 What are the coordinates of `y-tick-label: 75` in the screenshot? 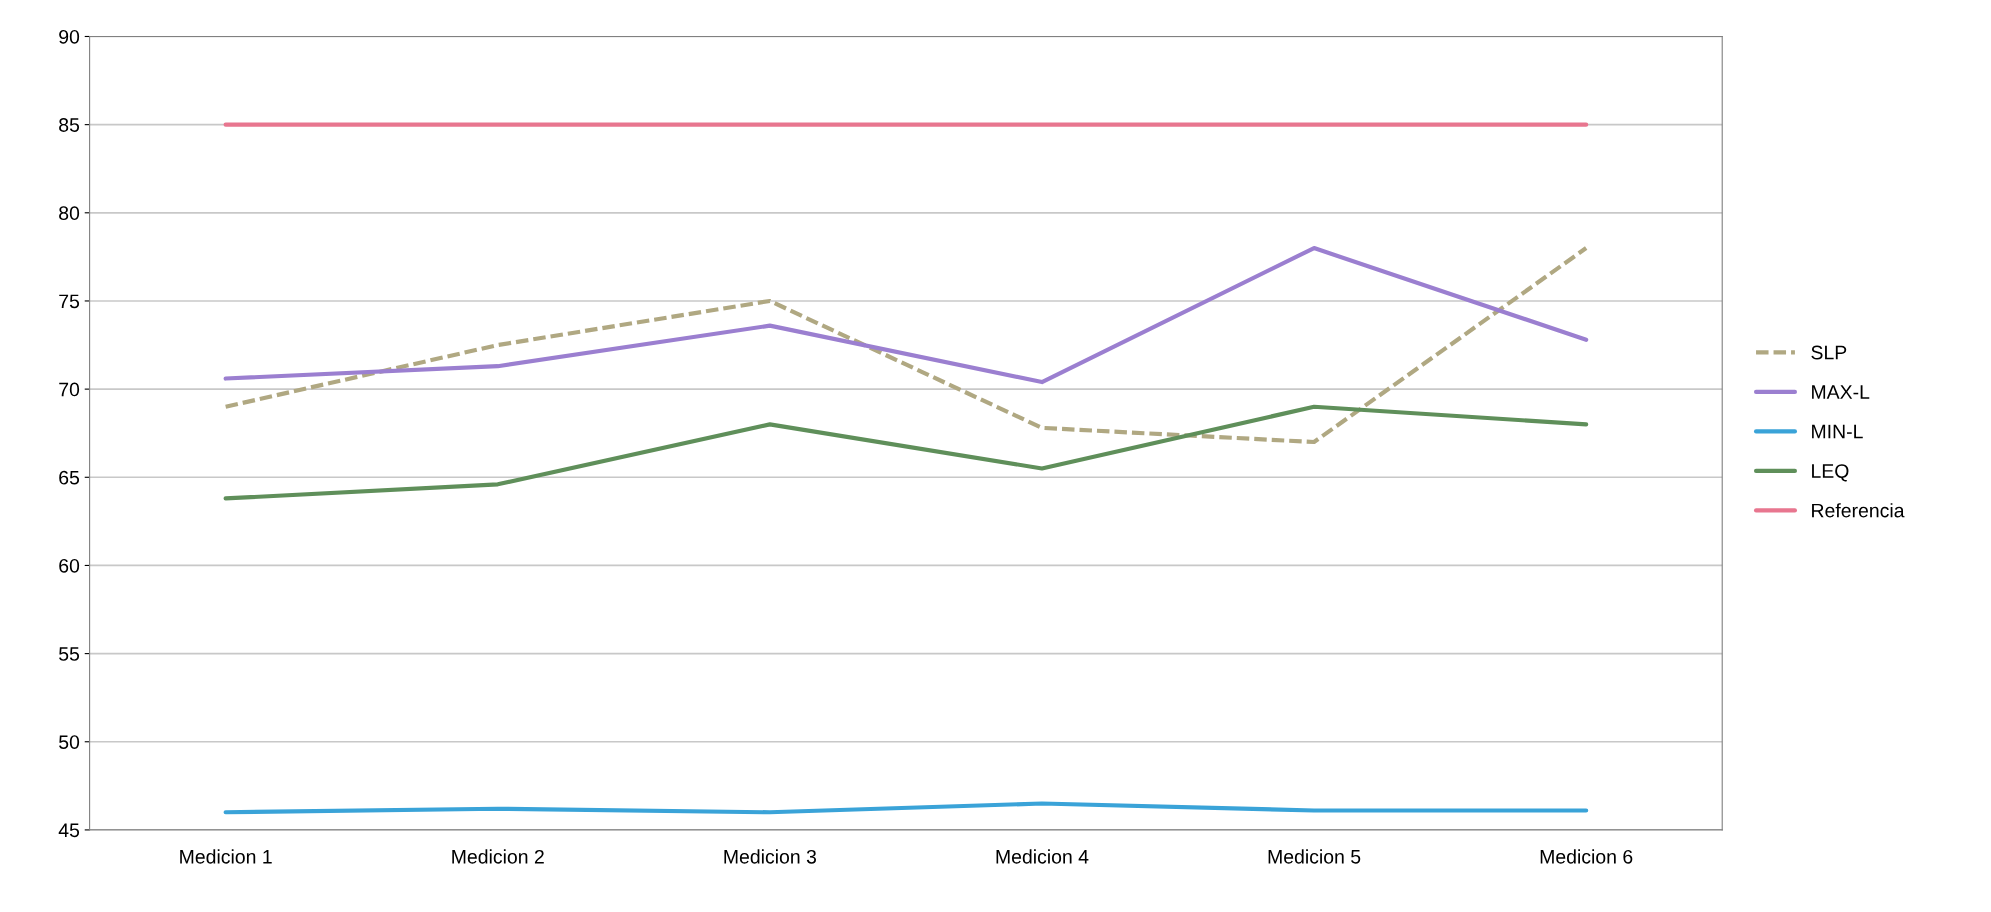 It's located at (69, 301).